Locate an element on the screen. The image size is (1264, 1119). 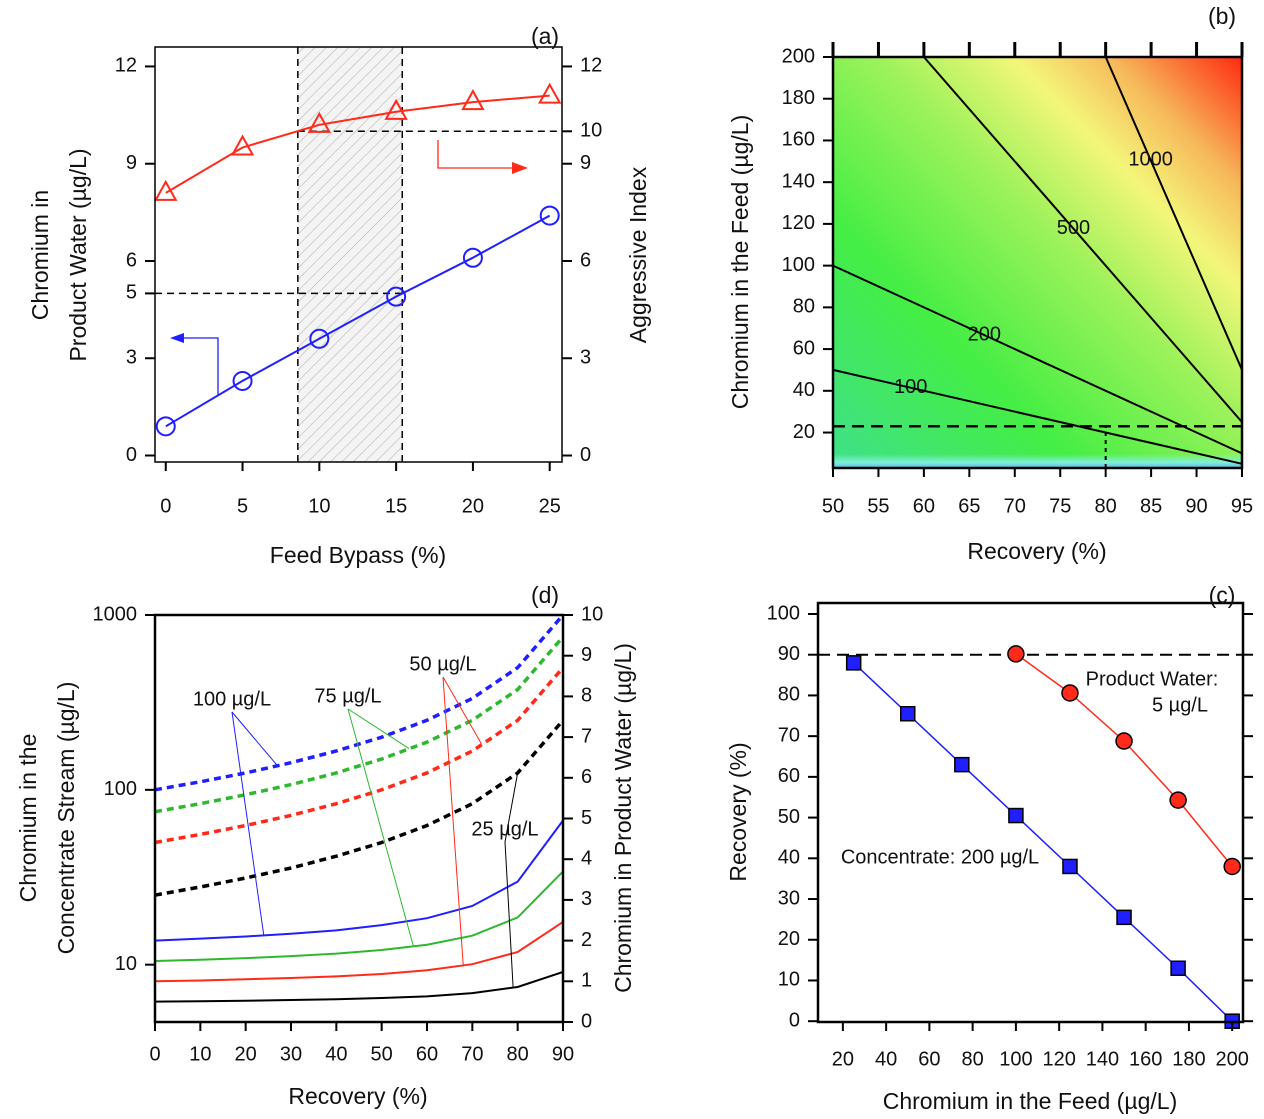
y-axis-label: Chromium in the is located at coordinates (28, 818).